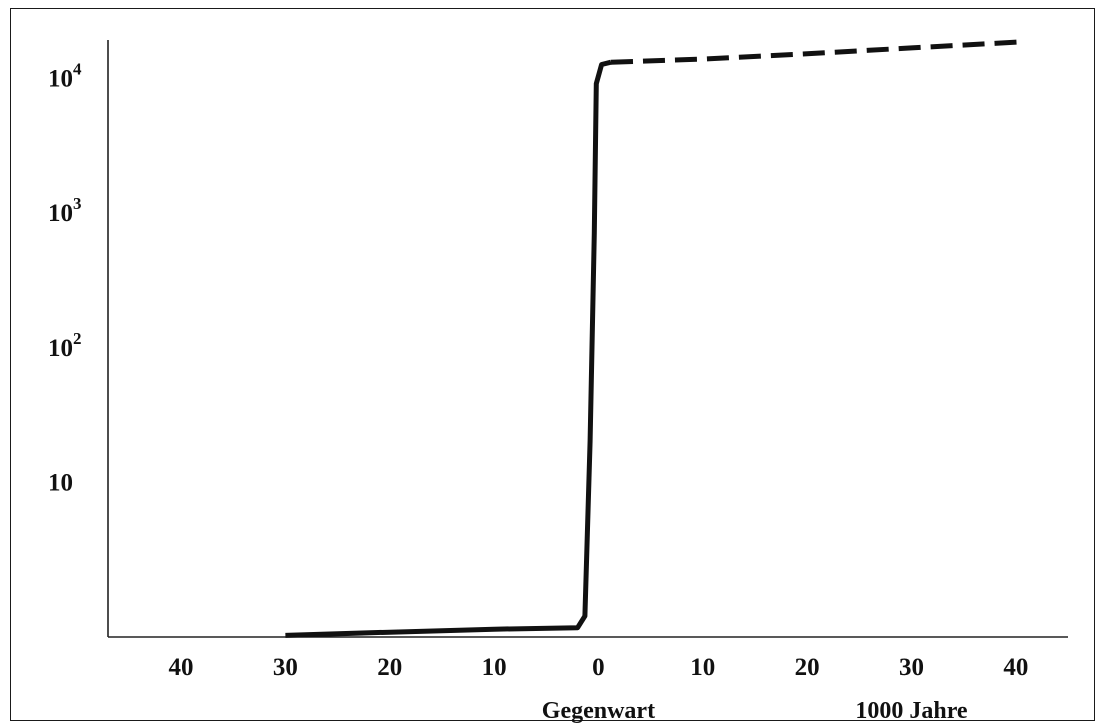 The image size is (1107, 727). What do you see at coordinates (755, 711) in the screenshot?
I see `x-captions: Gegenwart 1000 Jahre` at bounding box center [755, 711].